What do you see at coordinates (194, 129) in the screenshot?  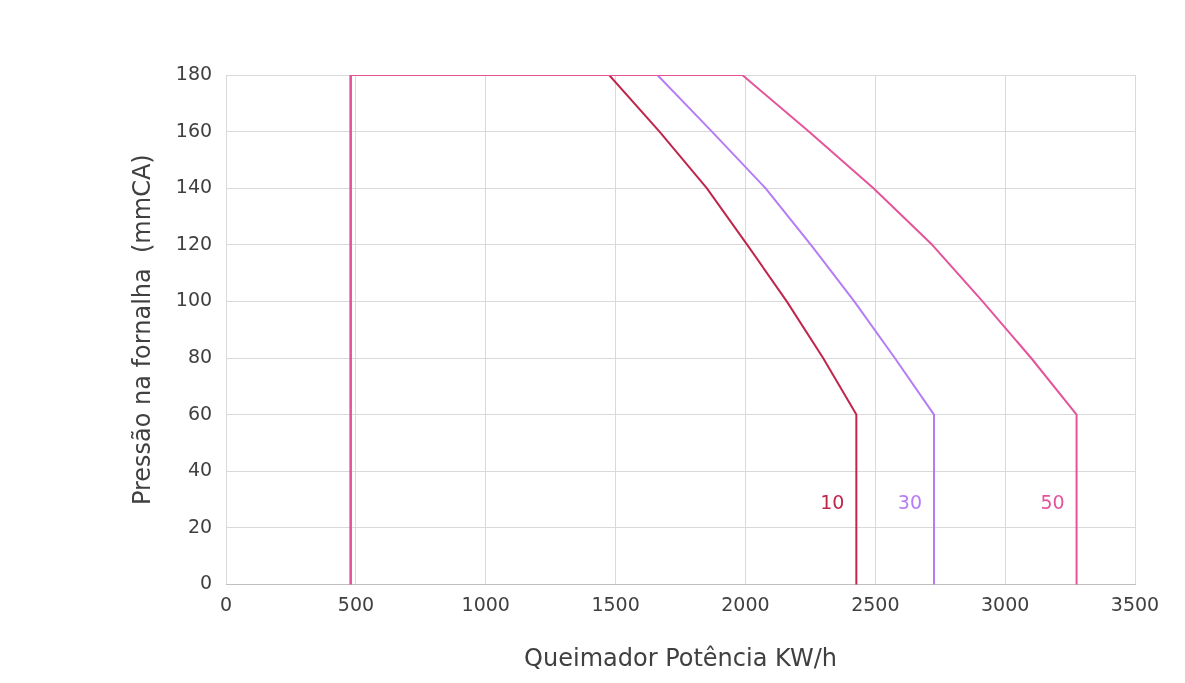 I see `y-tick-label: 160` at bounding box center [194, 129].